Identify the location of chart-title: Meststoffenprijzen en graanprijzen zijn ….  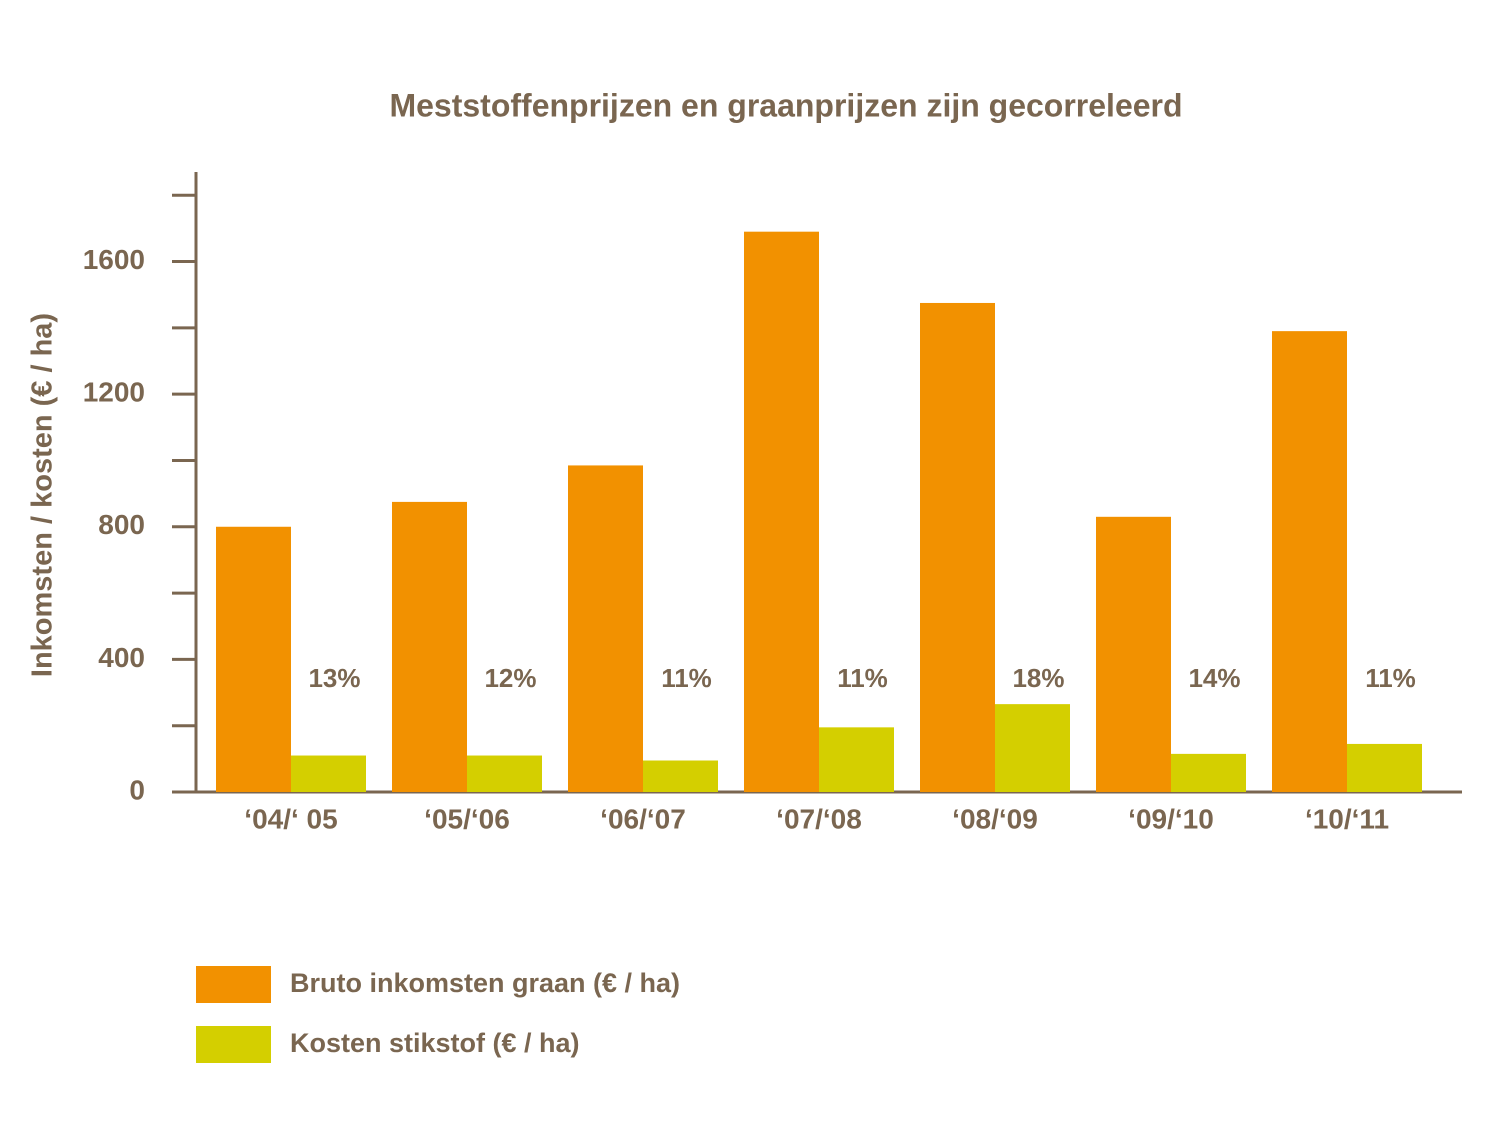
(785, 105).